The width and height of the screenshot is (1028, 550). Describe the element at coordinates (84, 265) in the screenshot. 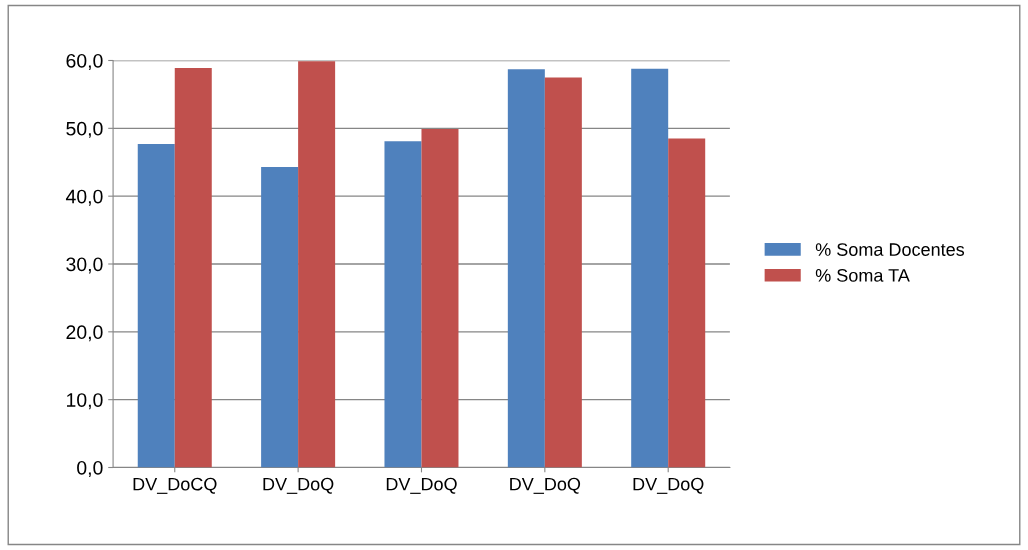

I see `y-tick-label: 30,0` at that location.